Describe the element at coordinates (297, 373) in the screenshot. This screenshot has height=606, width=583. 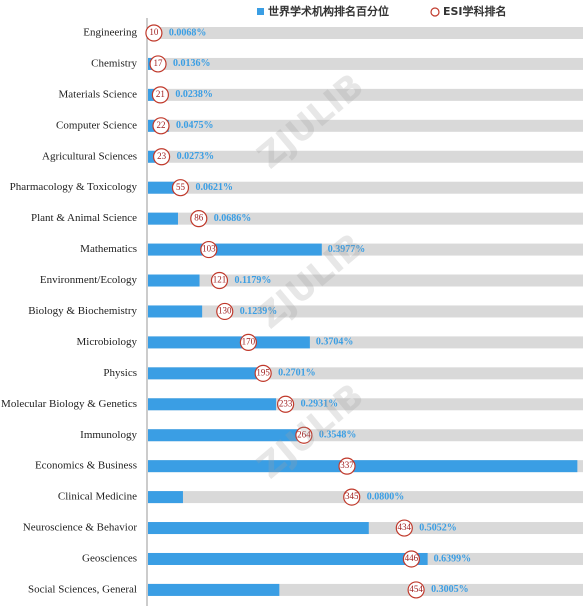
I see `value-label: 0.2701%` at that location.